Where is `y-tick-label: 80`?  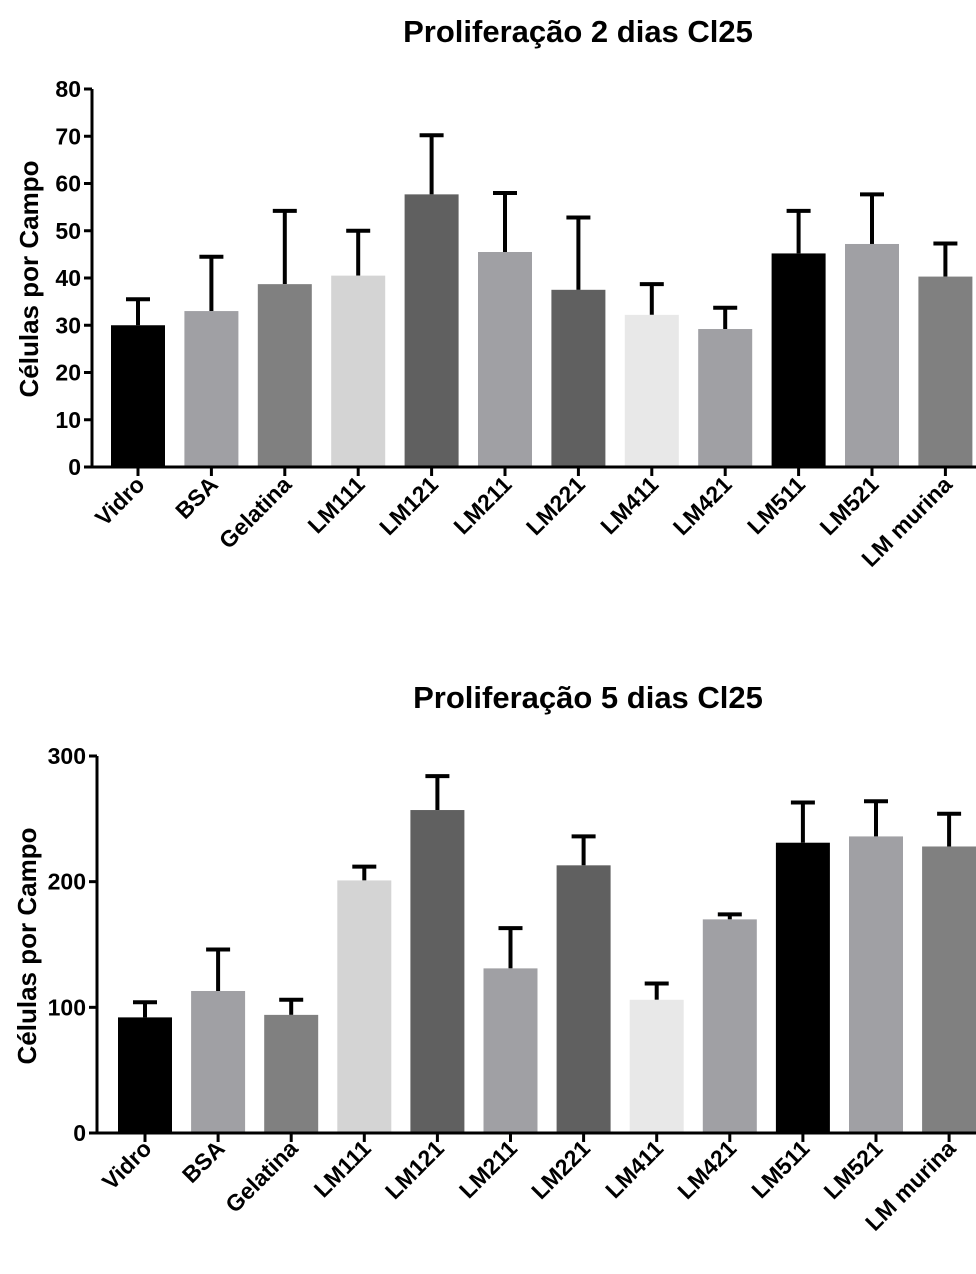
y-tick-label: 80 is located at coordinates (68, 89).